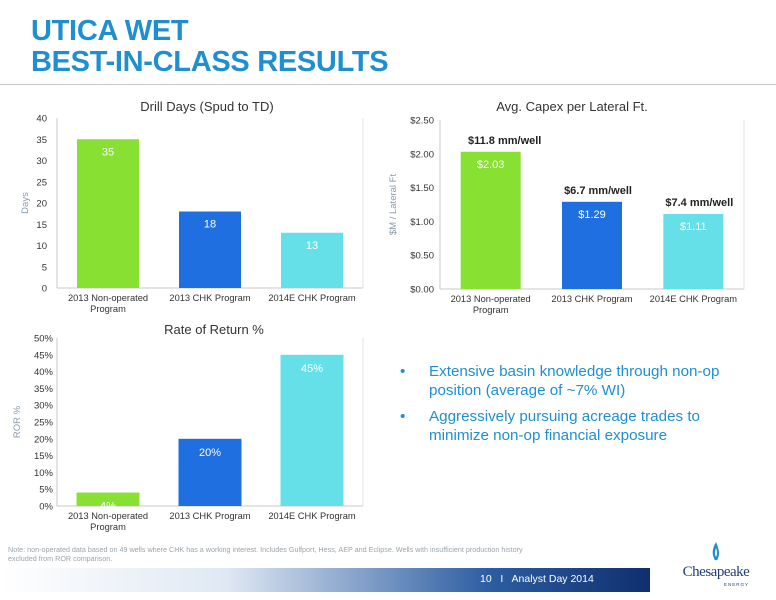 The height and width of the screenshot is (600, 776). I want to click on y-tick-label: 0, so click(44, 289).